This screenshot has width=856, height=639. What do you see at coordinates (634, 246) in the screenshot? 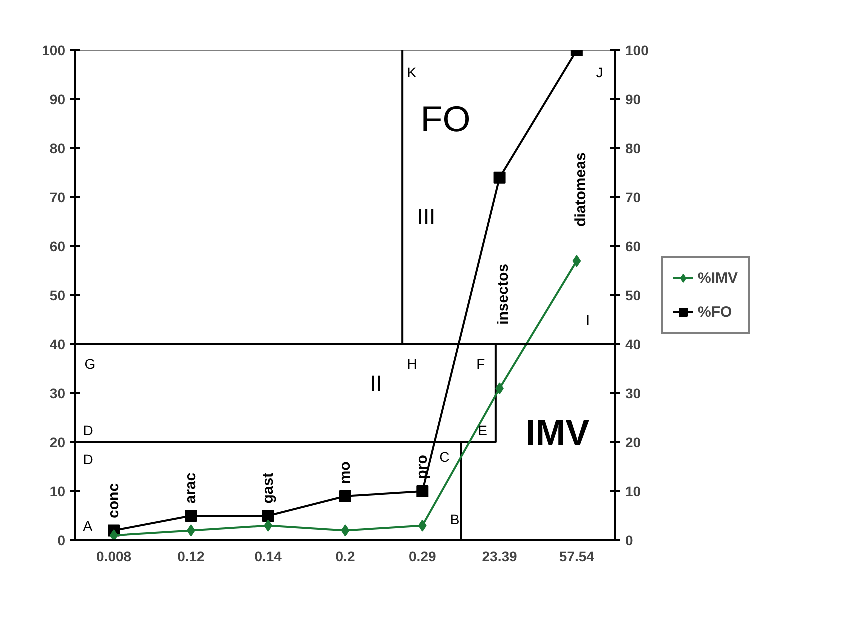
I see `y2-tick-label: 60` at bounding box center [634, 246].